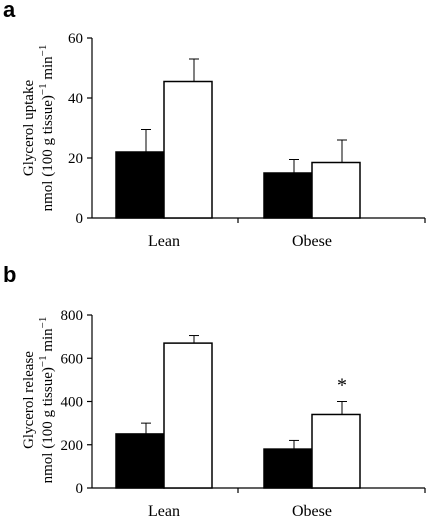  I want to click on category-label-b: Obese, so click(312, 510).